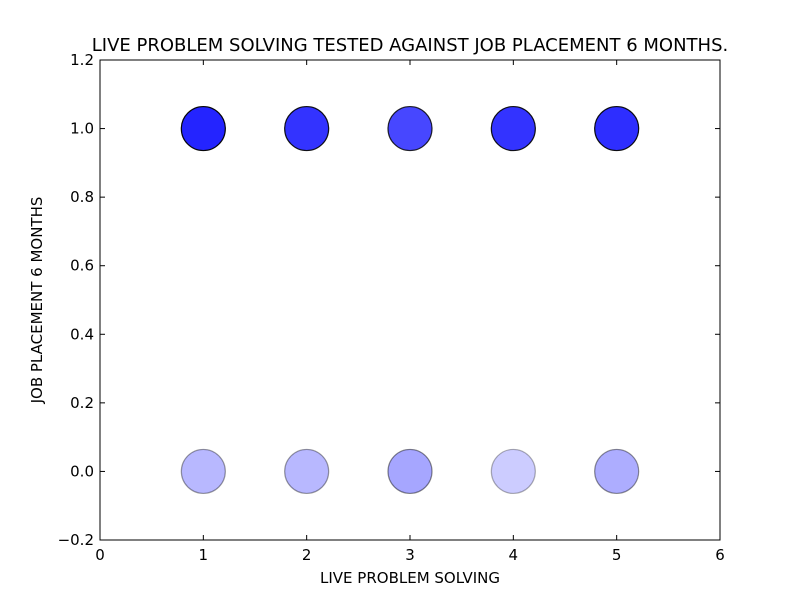  What do you see at coordinates (514, 555) in the screenshot?
I see `x-tick-label: 4` at bounding box center [514, 555].